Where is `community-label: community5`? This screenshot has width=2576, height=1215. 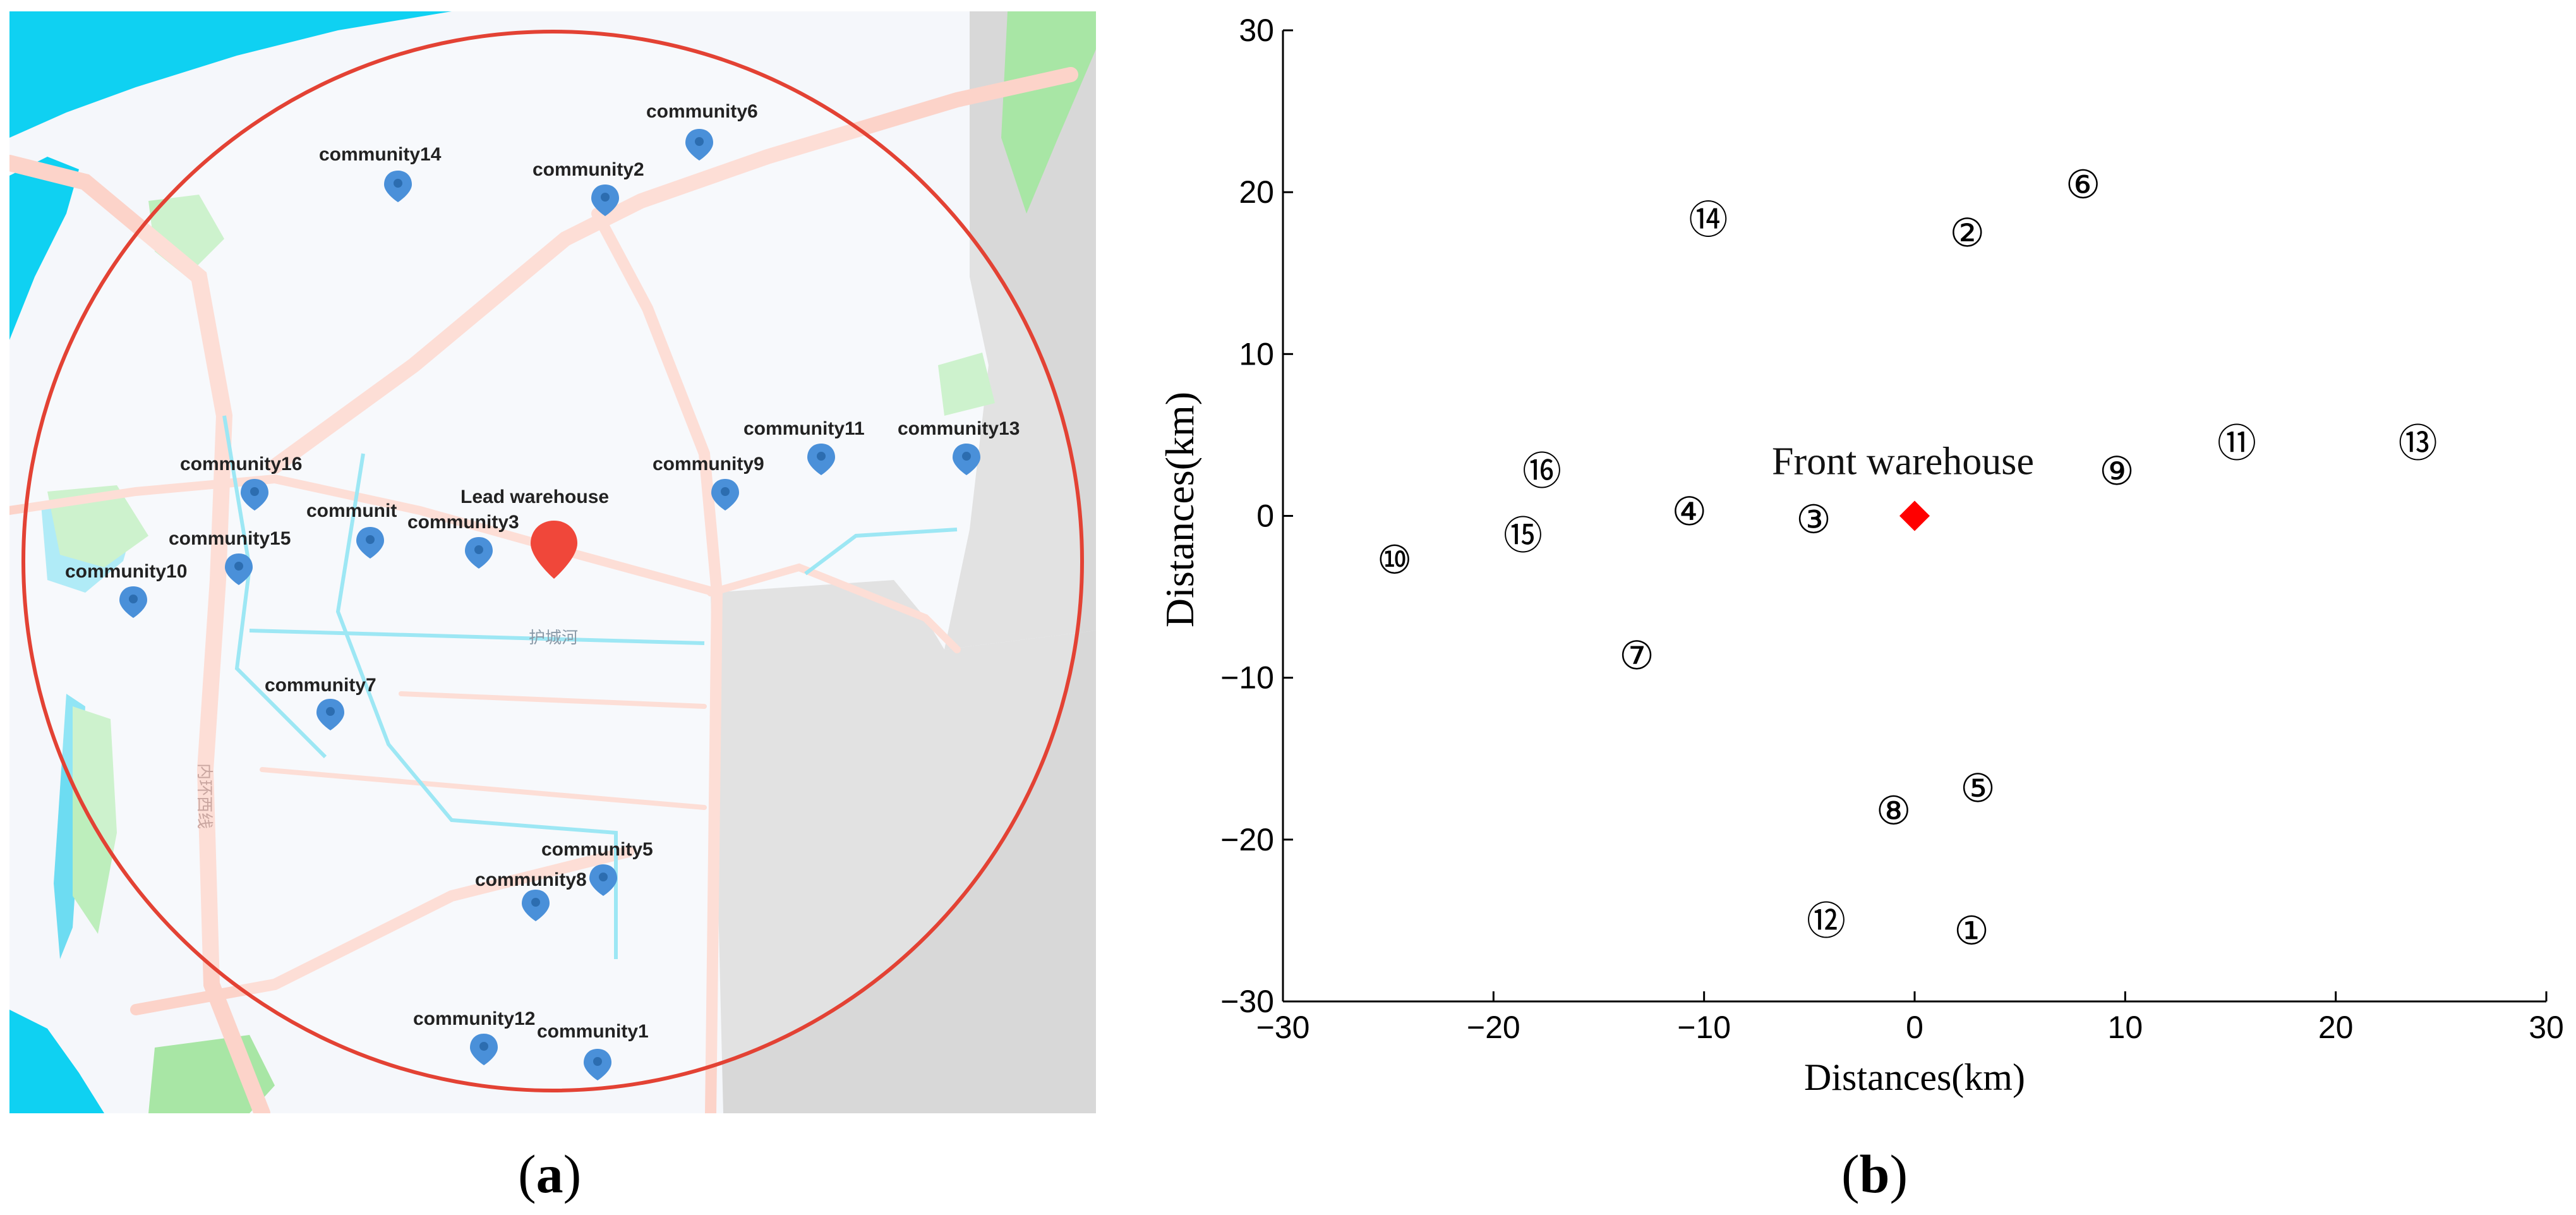 community-label: community5 is located at coordinates (597, 849).